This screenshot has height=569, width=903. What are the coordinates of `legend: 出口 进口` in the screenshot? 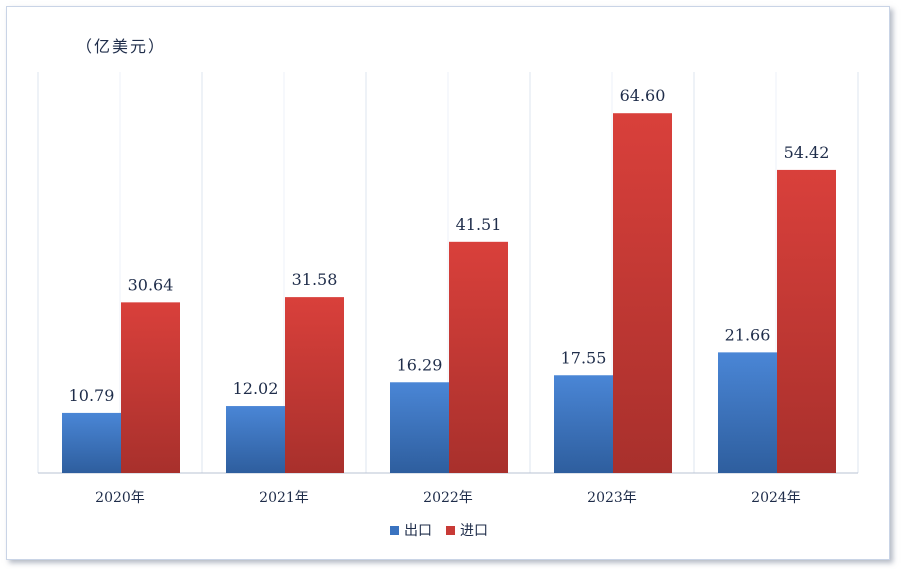 It's located at (446, 530).